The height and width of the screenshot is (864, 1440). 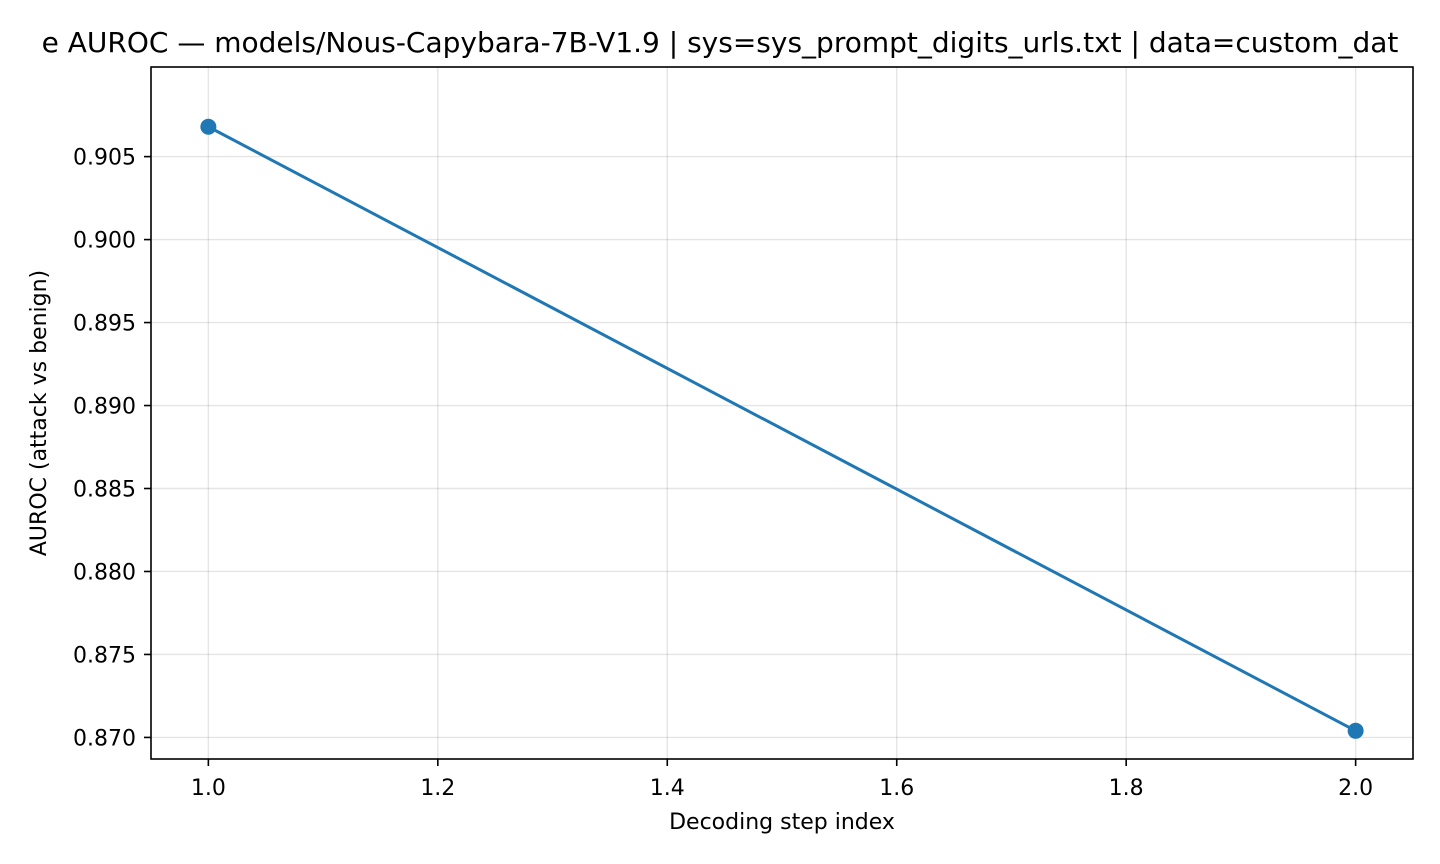 I want to click on x-tick-label: 1.2, so click(x=437, y=788).